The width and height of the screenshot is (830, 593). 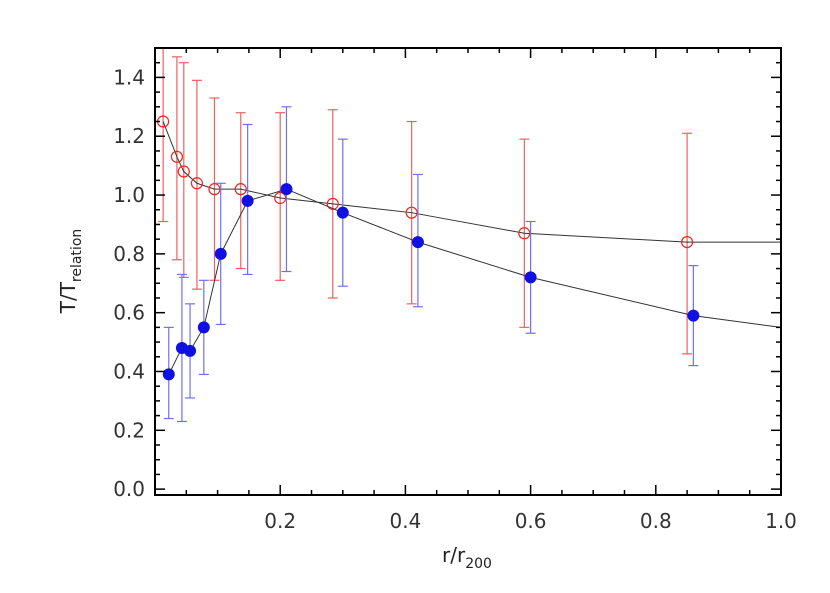 I want to click on x-tick-label: 0.6, so click(x=531, y=521).